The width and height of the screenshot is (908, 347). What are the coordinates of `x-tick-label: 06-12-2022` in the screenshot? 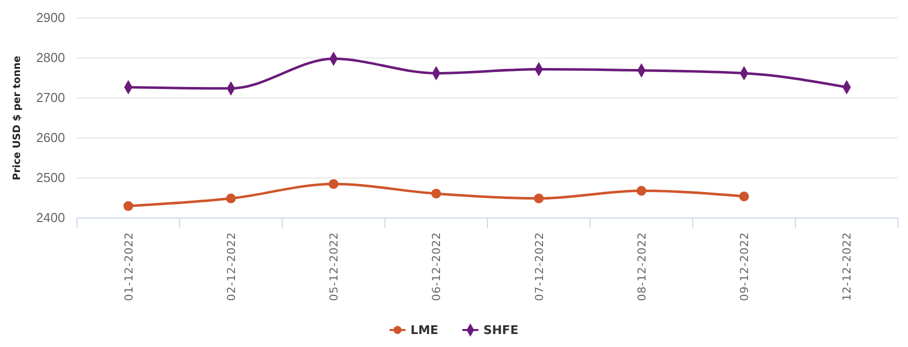 It's located at (437, 266).